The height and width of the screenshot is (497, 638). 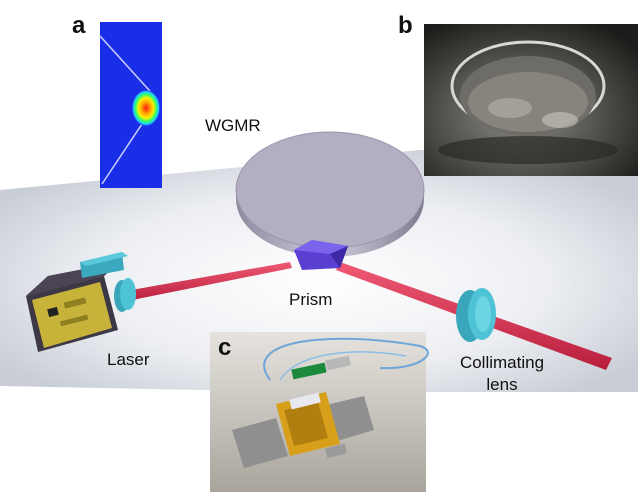 I want to click on prism, so click(x=321, y=255).